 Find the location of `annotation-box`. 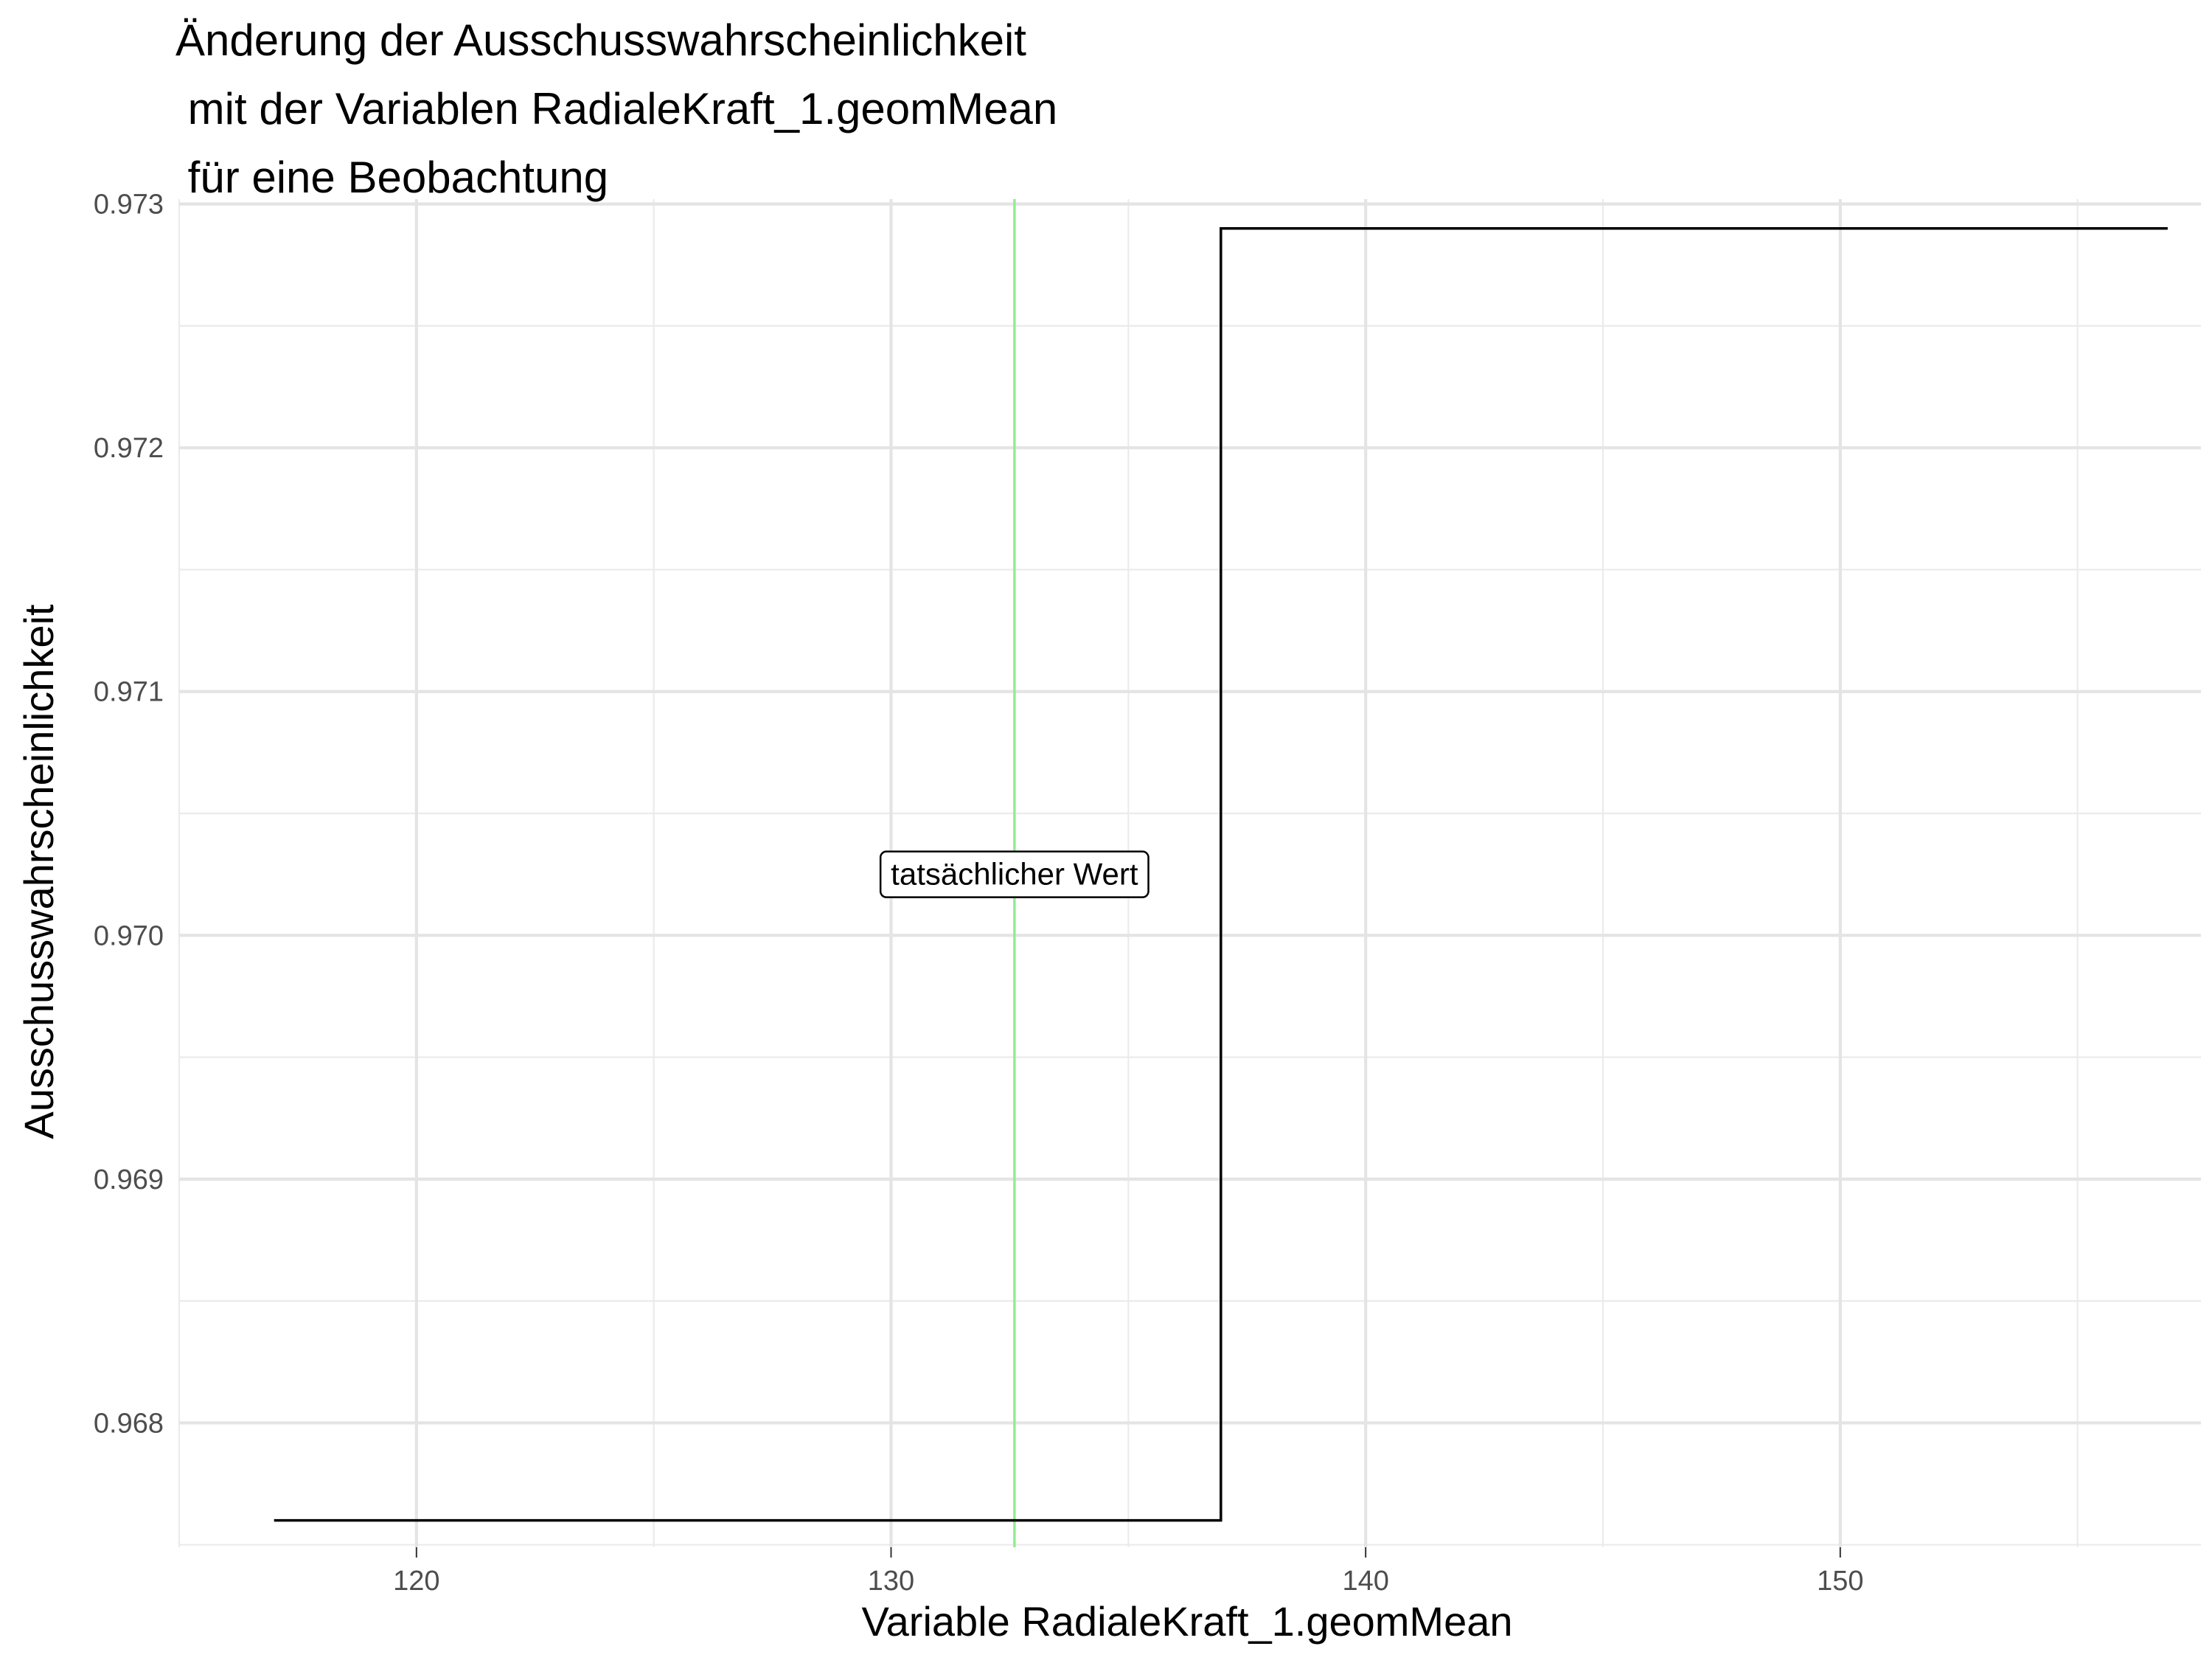

annotation-box is located at coordinates (1014, 874).